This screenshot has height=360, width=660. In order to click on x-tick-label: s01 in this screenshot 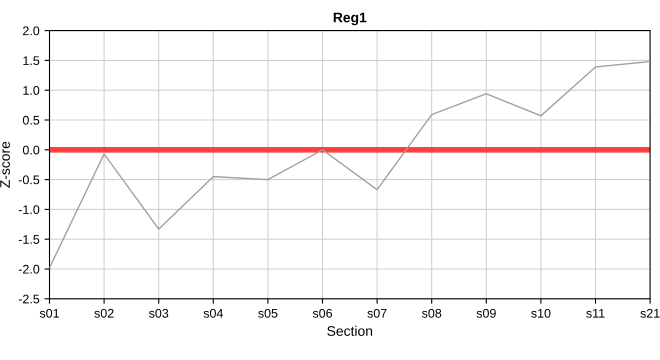, I will do `click(49, 313)`.